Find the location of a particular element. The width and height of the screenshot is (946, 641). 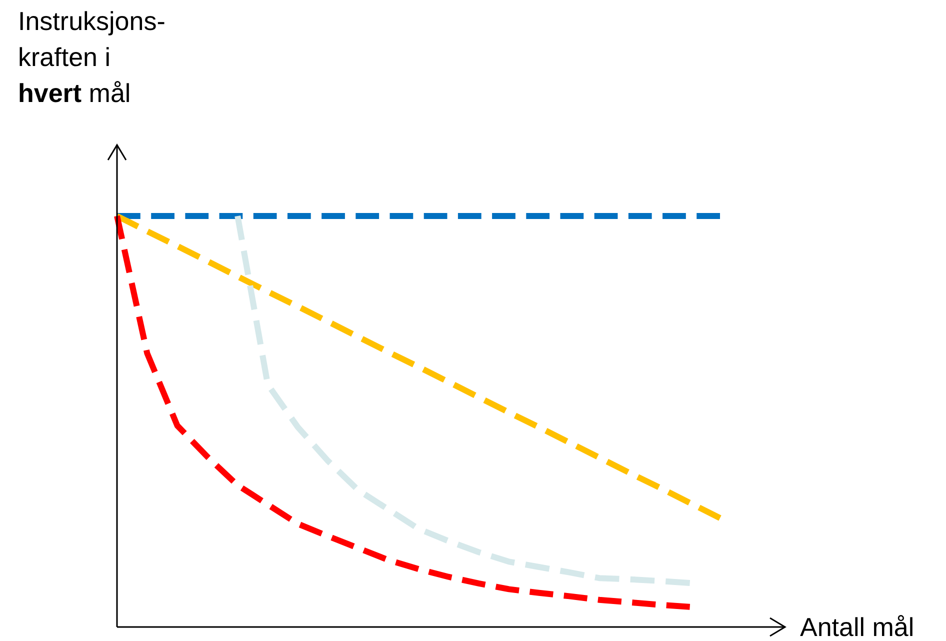

y-axis-title: Instruksjons- kraften i hvert mål is located at coordinates (92, 57).